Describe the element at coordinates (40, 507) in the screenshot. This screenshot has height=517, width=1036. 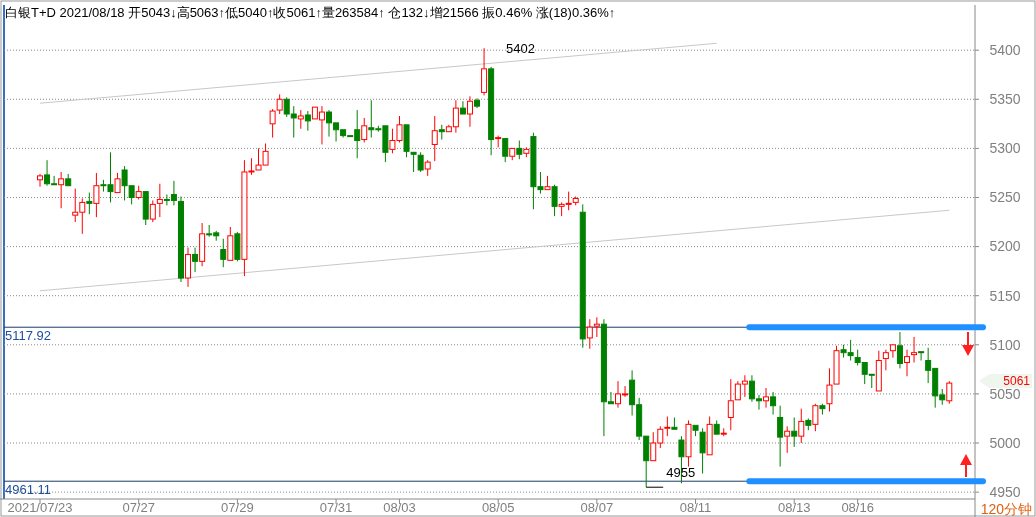
I see `x-tick-label: 2021/07/23` at that location.